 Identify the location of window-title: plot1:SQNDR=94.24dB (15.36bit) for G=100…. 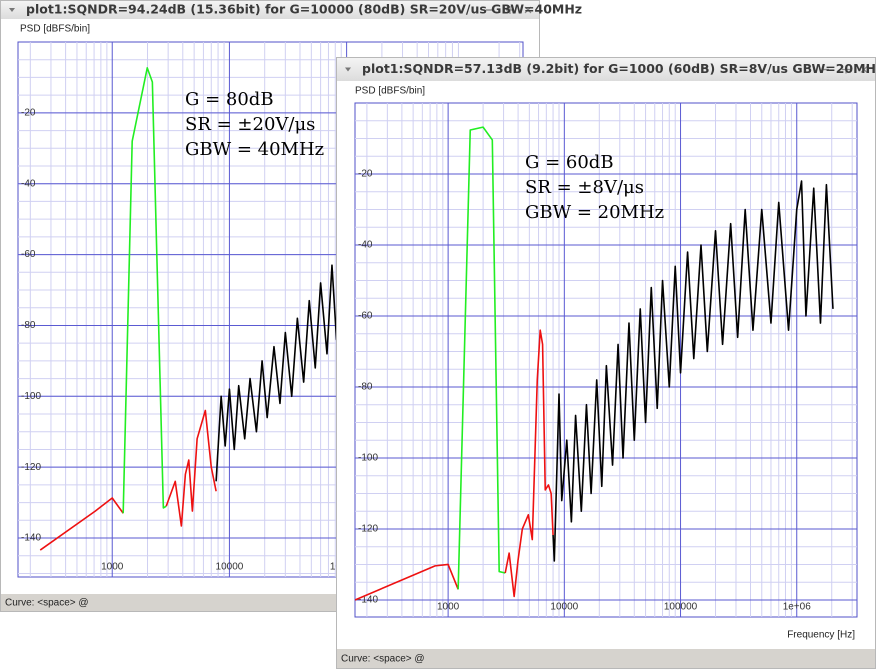
(304, 9).